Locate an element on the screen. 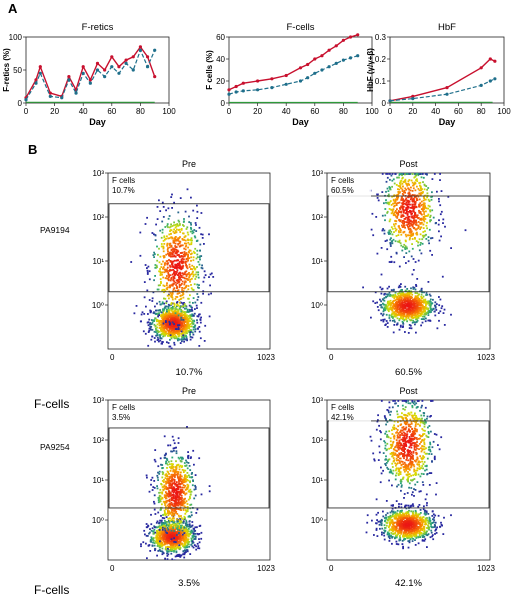 The image size is (520, 607). chart-title: F-retics is located at coordinates (98, 27).